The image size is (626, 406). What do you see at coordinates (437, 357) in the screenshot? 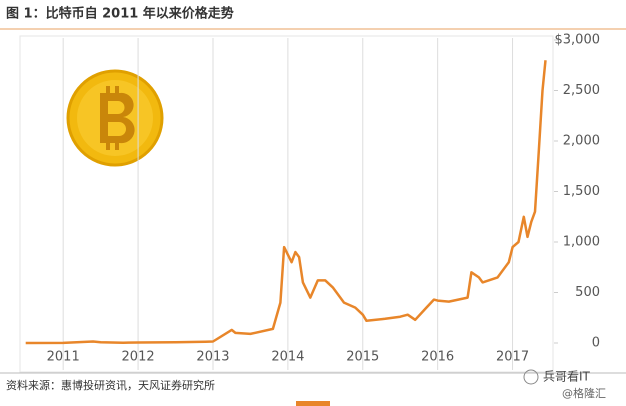
I see `x-tick-label: 2016` at bounding box center [437, 357].